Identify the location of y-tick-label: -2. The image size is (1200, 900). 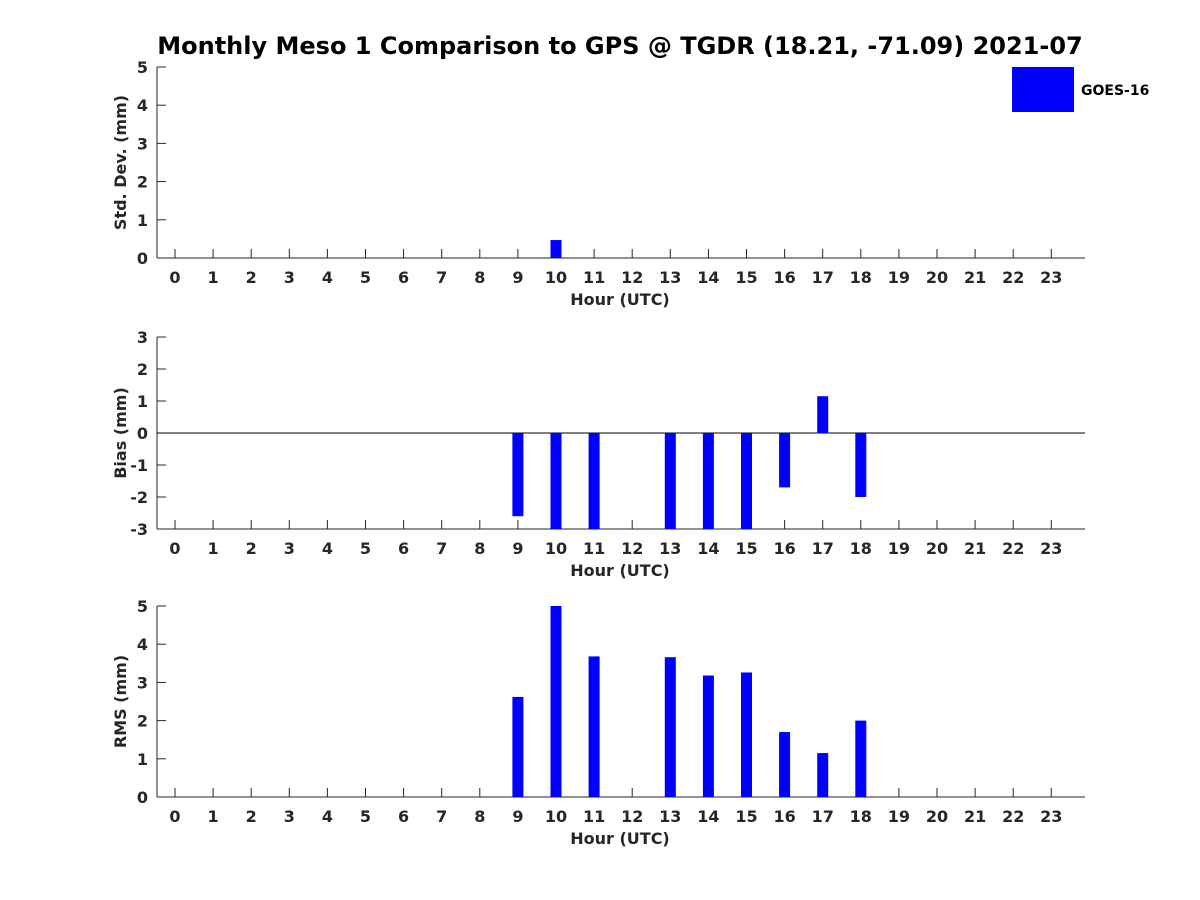
(139, 497).